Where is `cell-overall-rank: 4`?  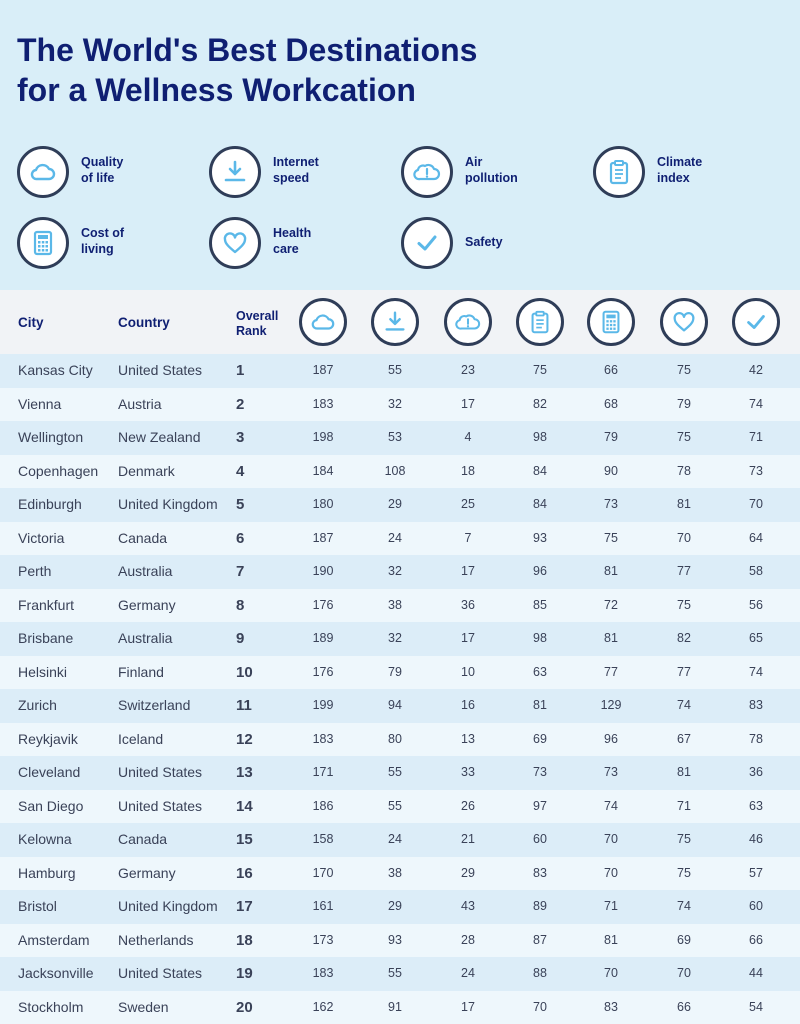
cell-overall-rank: 4 is located at coordinates (240, 471).